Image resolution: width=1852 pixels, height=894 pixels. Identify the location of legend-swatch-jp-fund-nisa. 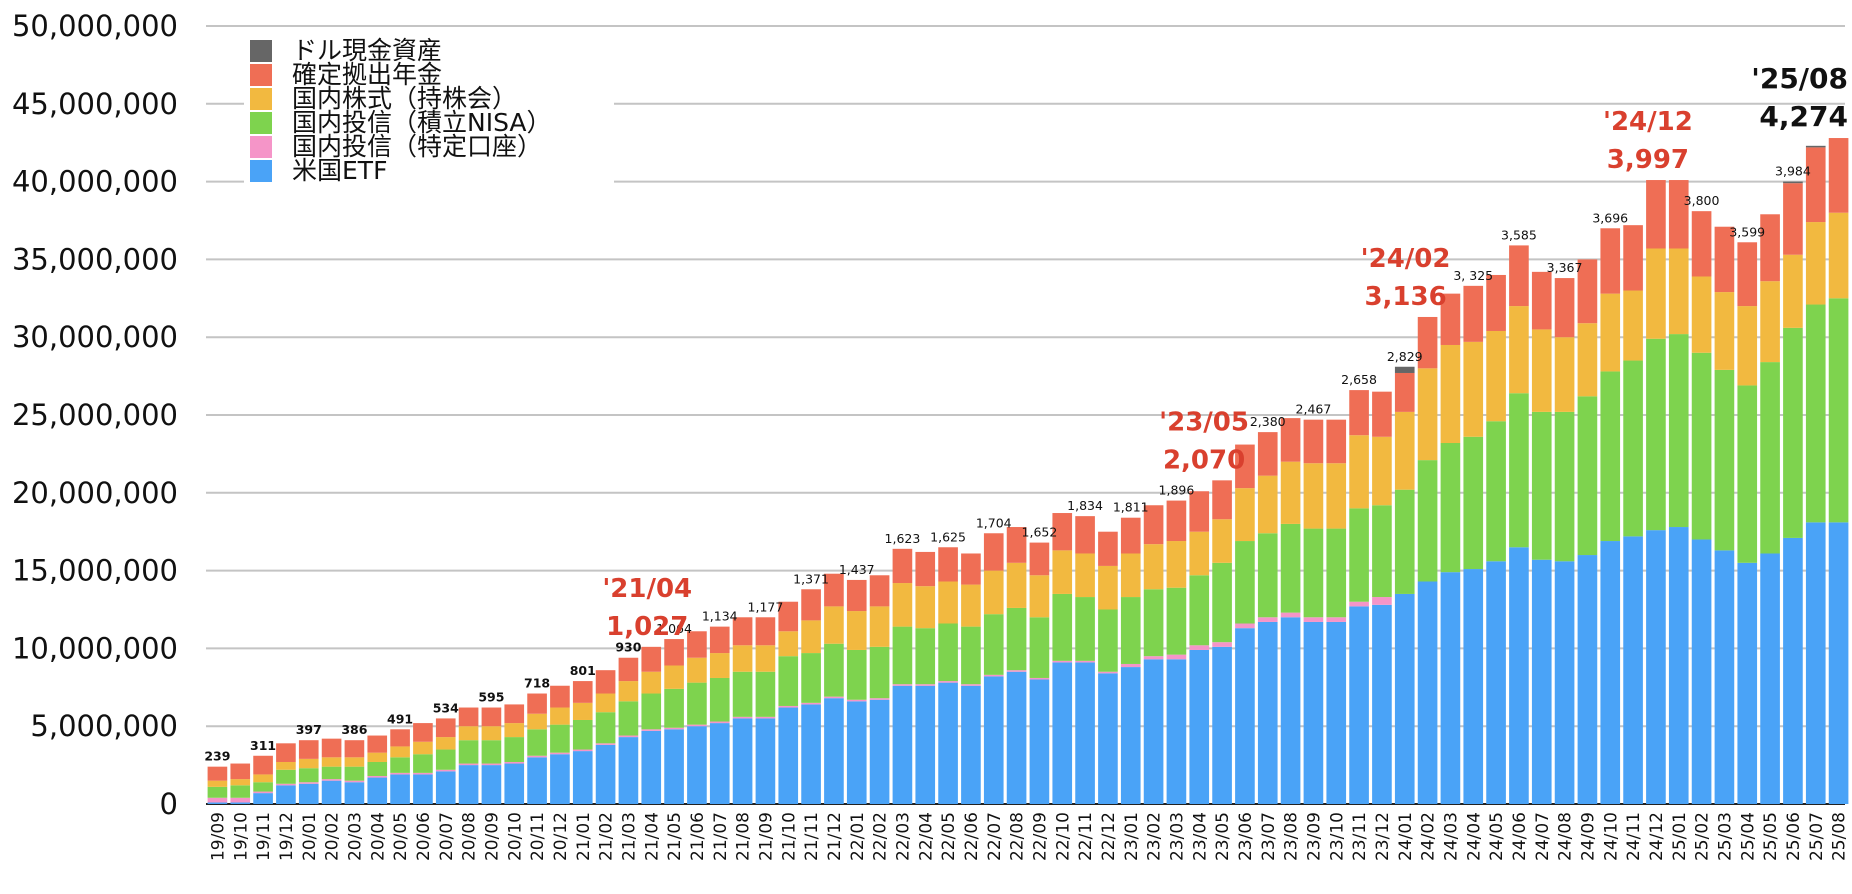
(261, 123).